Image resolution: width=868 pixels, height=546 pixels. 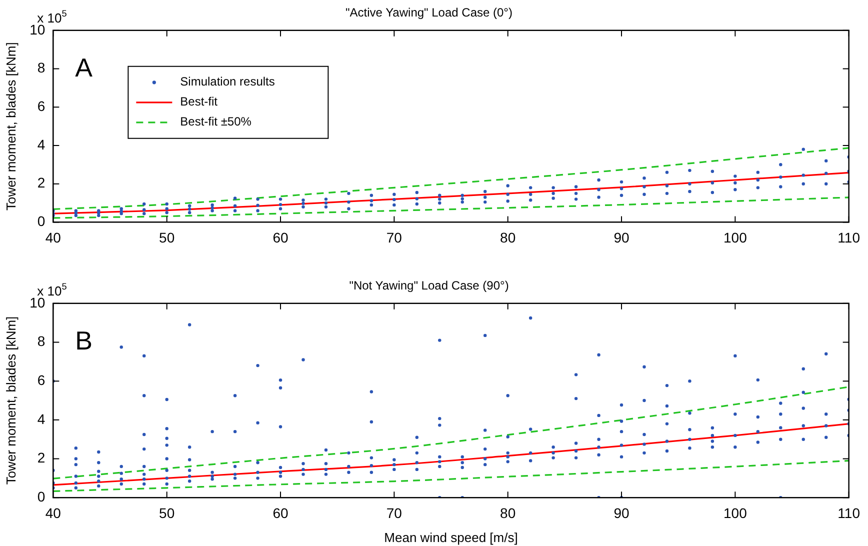 What do you see at coordinates (227, 81) in the screenshot?
I see `legend-label: Simulation results` at bounding box center [227, 81].